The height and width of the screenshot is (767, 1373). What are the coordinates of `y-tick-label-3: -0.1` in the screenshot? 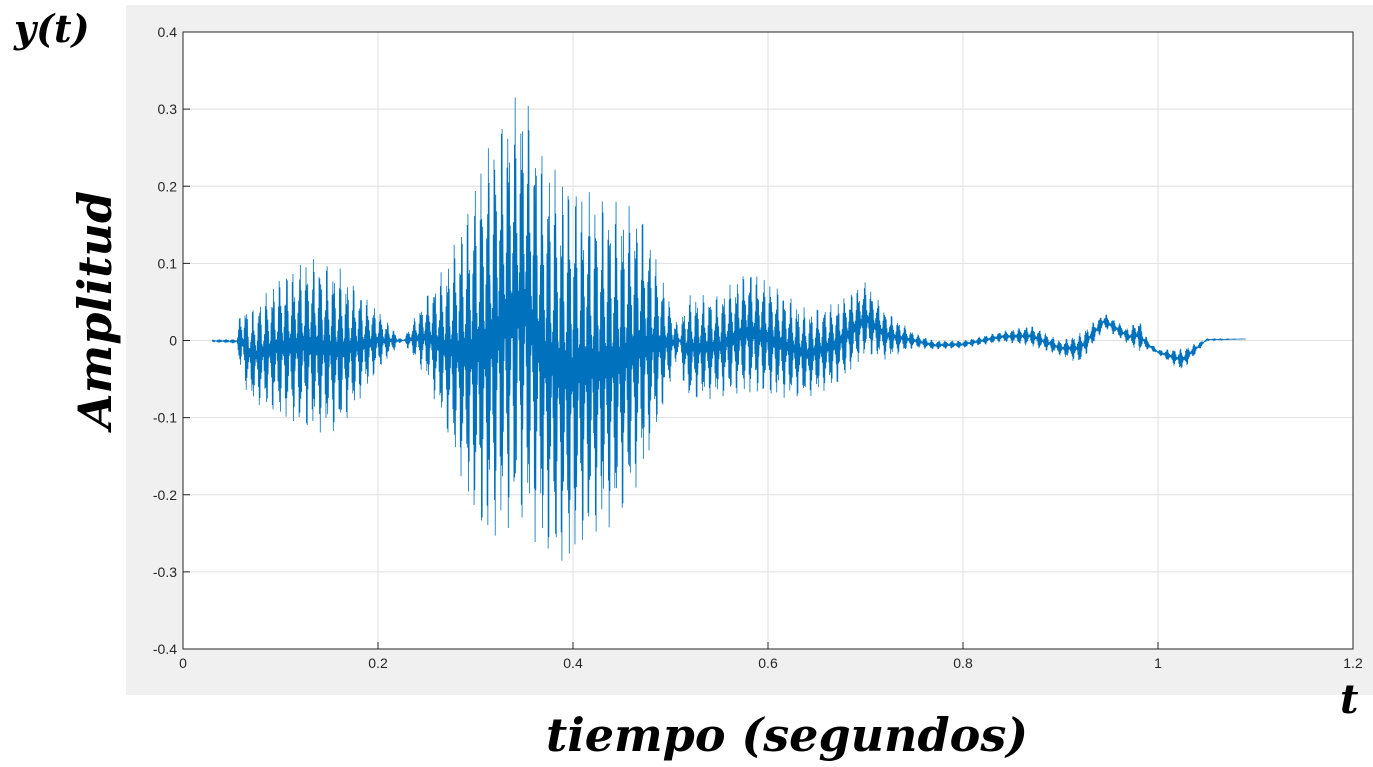 It's located at (165, 418).